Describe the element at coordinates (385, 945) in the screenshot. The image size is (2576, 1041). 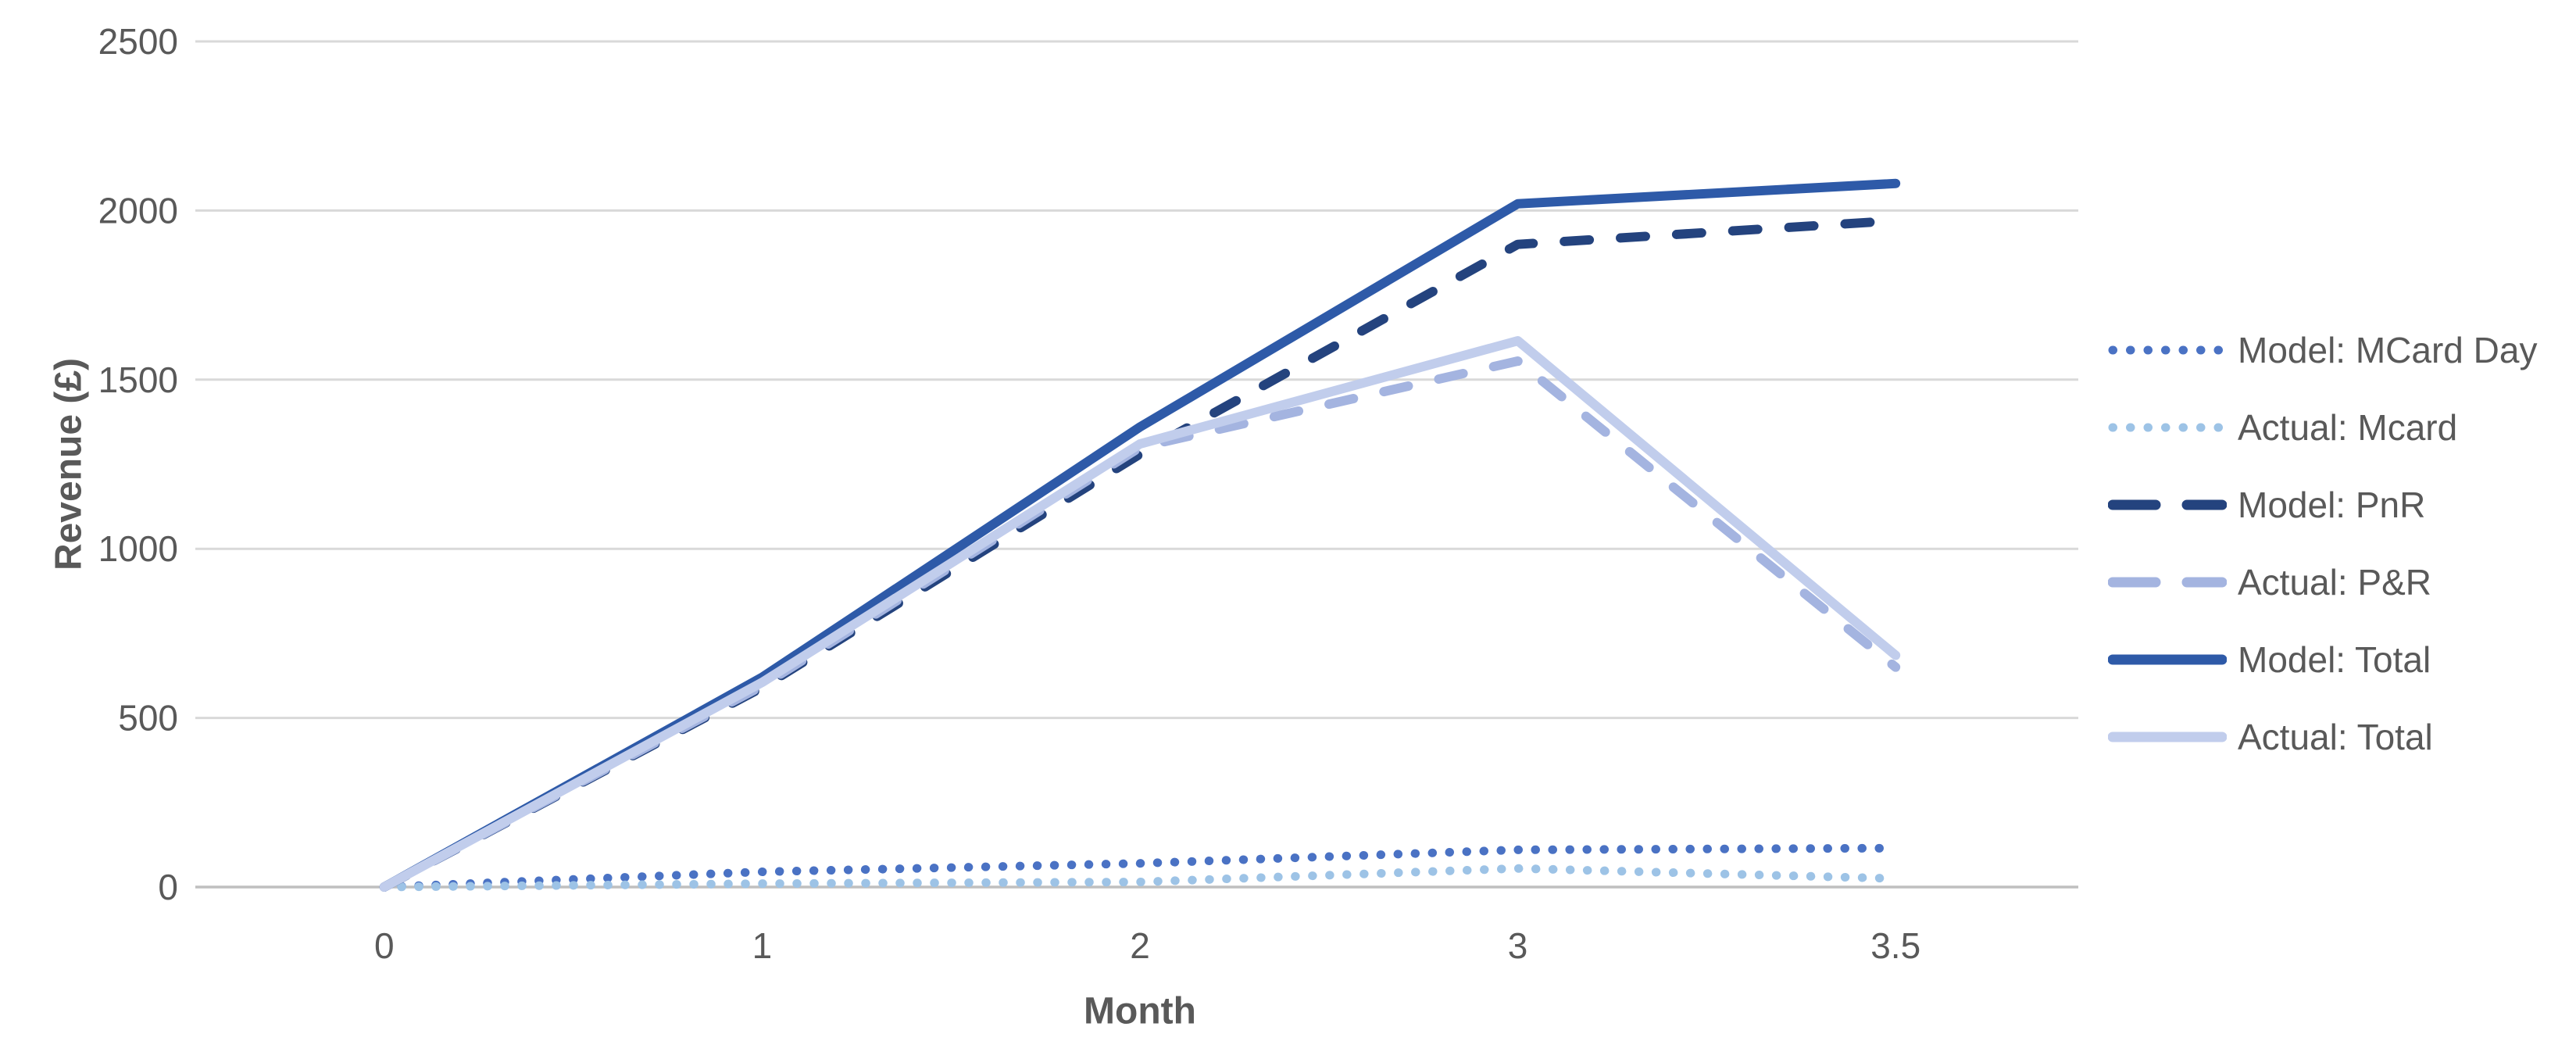
I see `x-tick-label-0: 0` at that location.